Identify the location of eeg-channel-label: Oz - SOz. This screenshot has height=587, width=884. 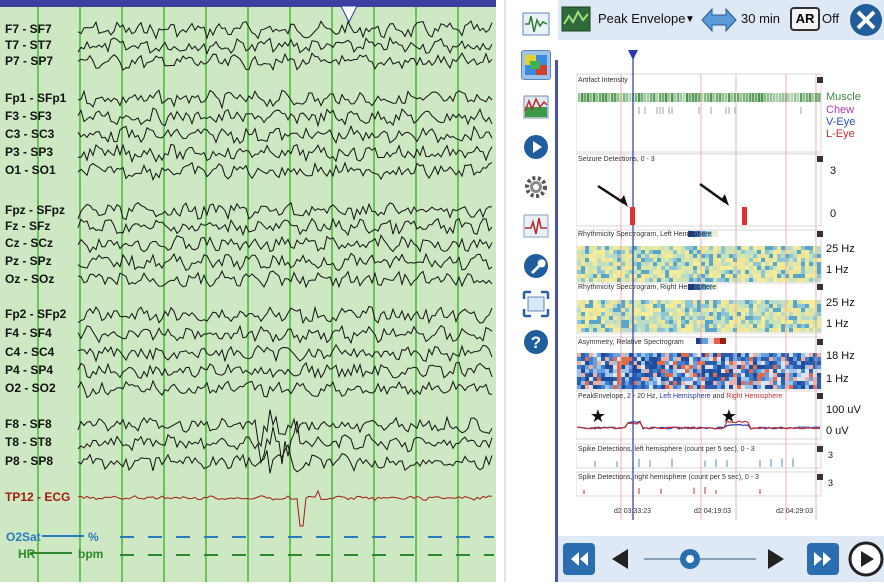
(30, 279).